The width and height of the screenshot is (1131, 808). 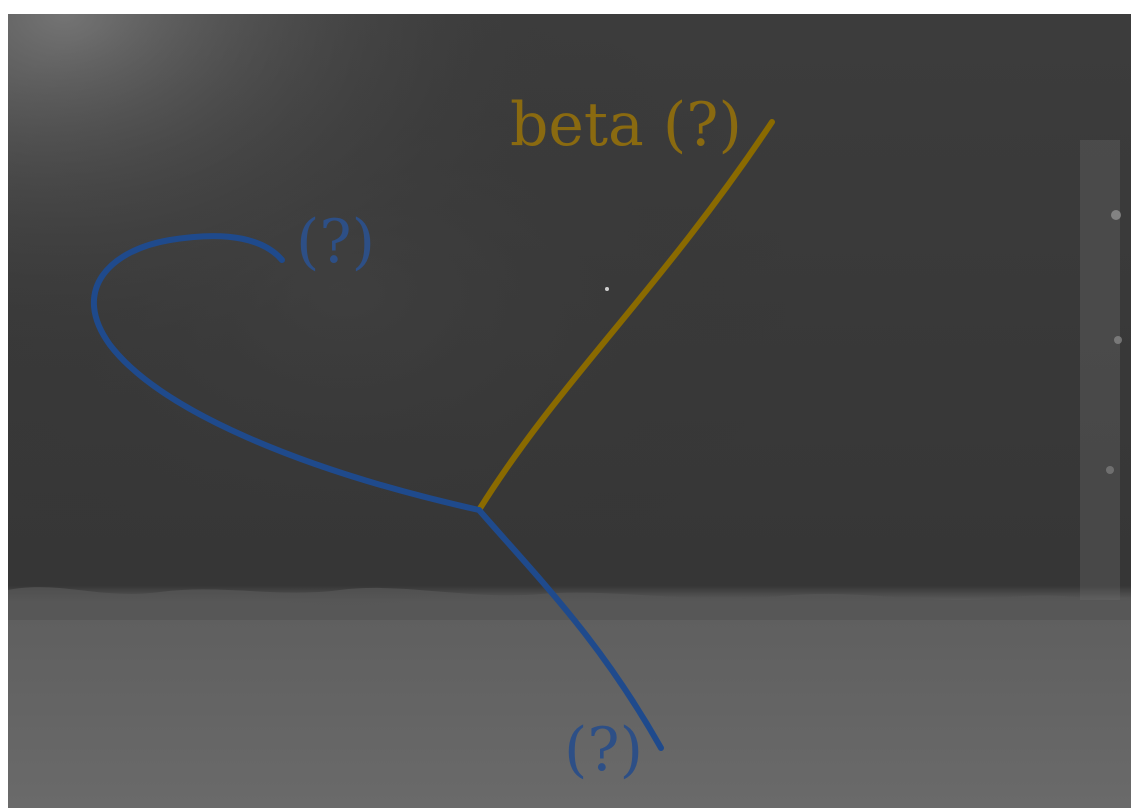 What do you see at coordinates (286, 373) in the screenshot?
I see `track-curl-top-left` at bounding box center [286, 373].